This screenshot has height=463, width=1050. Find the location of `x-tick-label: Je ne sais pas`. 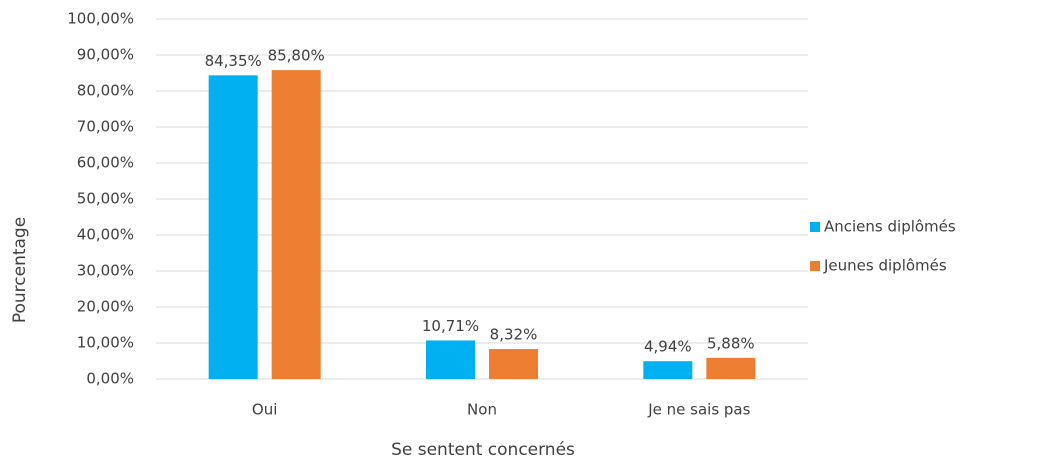

x-tick-label: Je ne sais pas is located at coordinates (698, 410).